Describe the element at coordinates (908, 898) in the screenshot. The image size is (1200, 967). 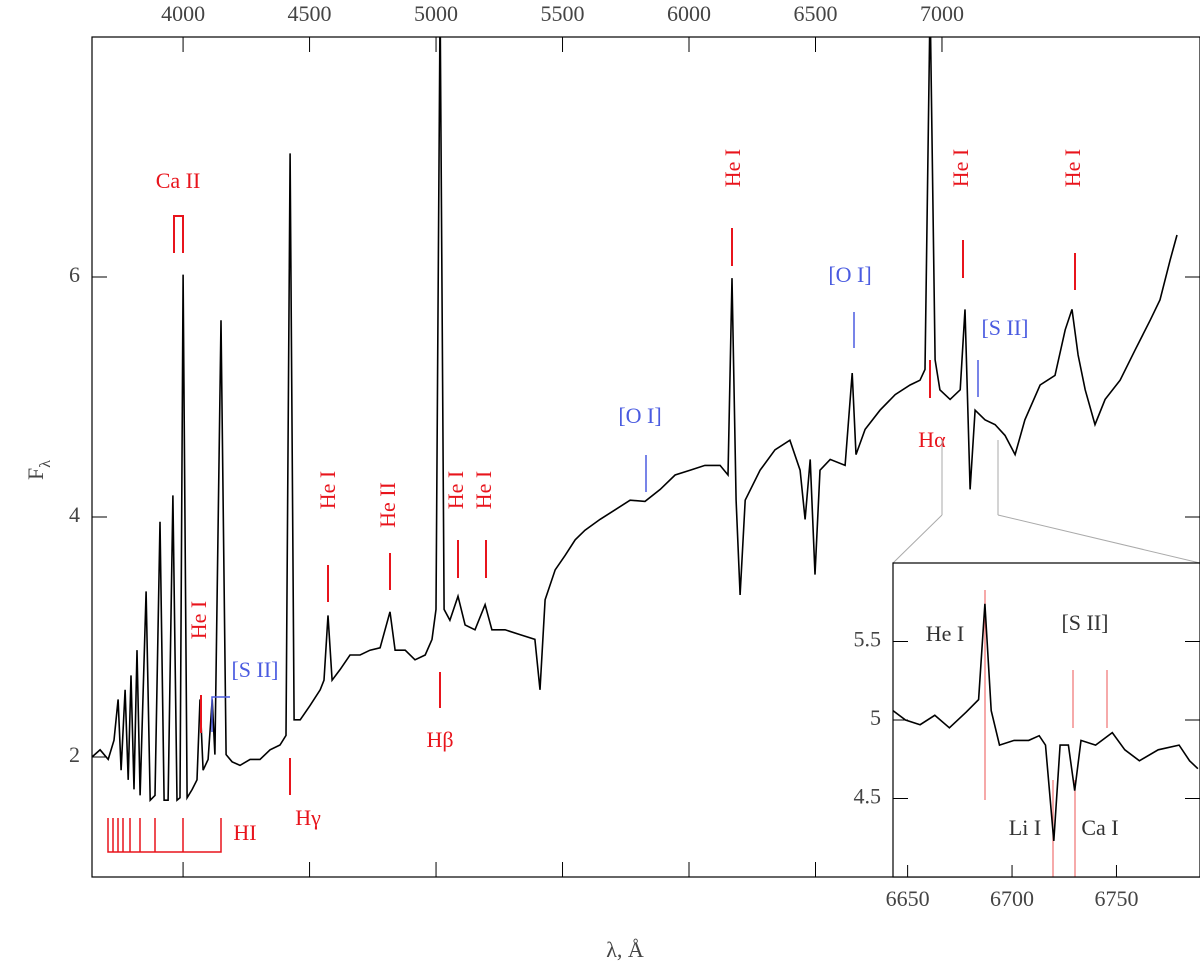
I see `x-tick-label: 6650` at that location.